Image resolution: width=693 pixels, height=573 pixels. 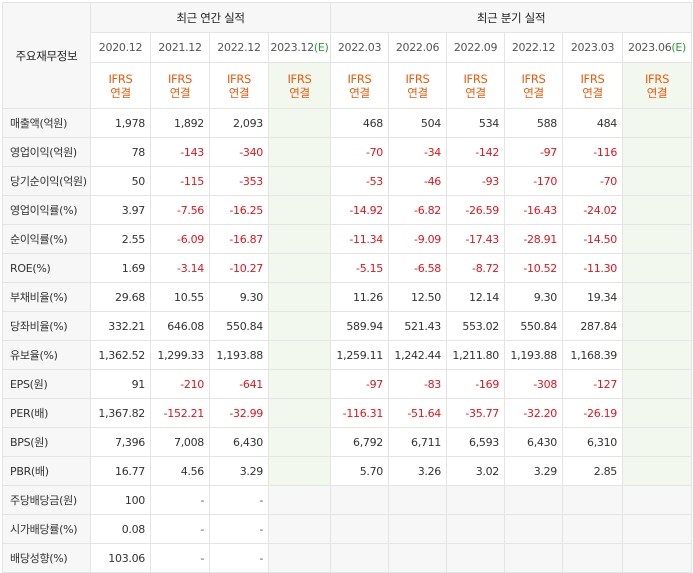 What do you see at coordinates (418, 384) in the screenshot?
I see `value-cell: -83` at bounding box center [418, 384].